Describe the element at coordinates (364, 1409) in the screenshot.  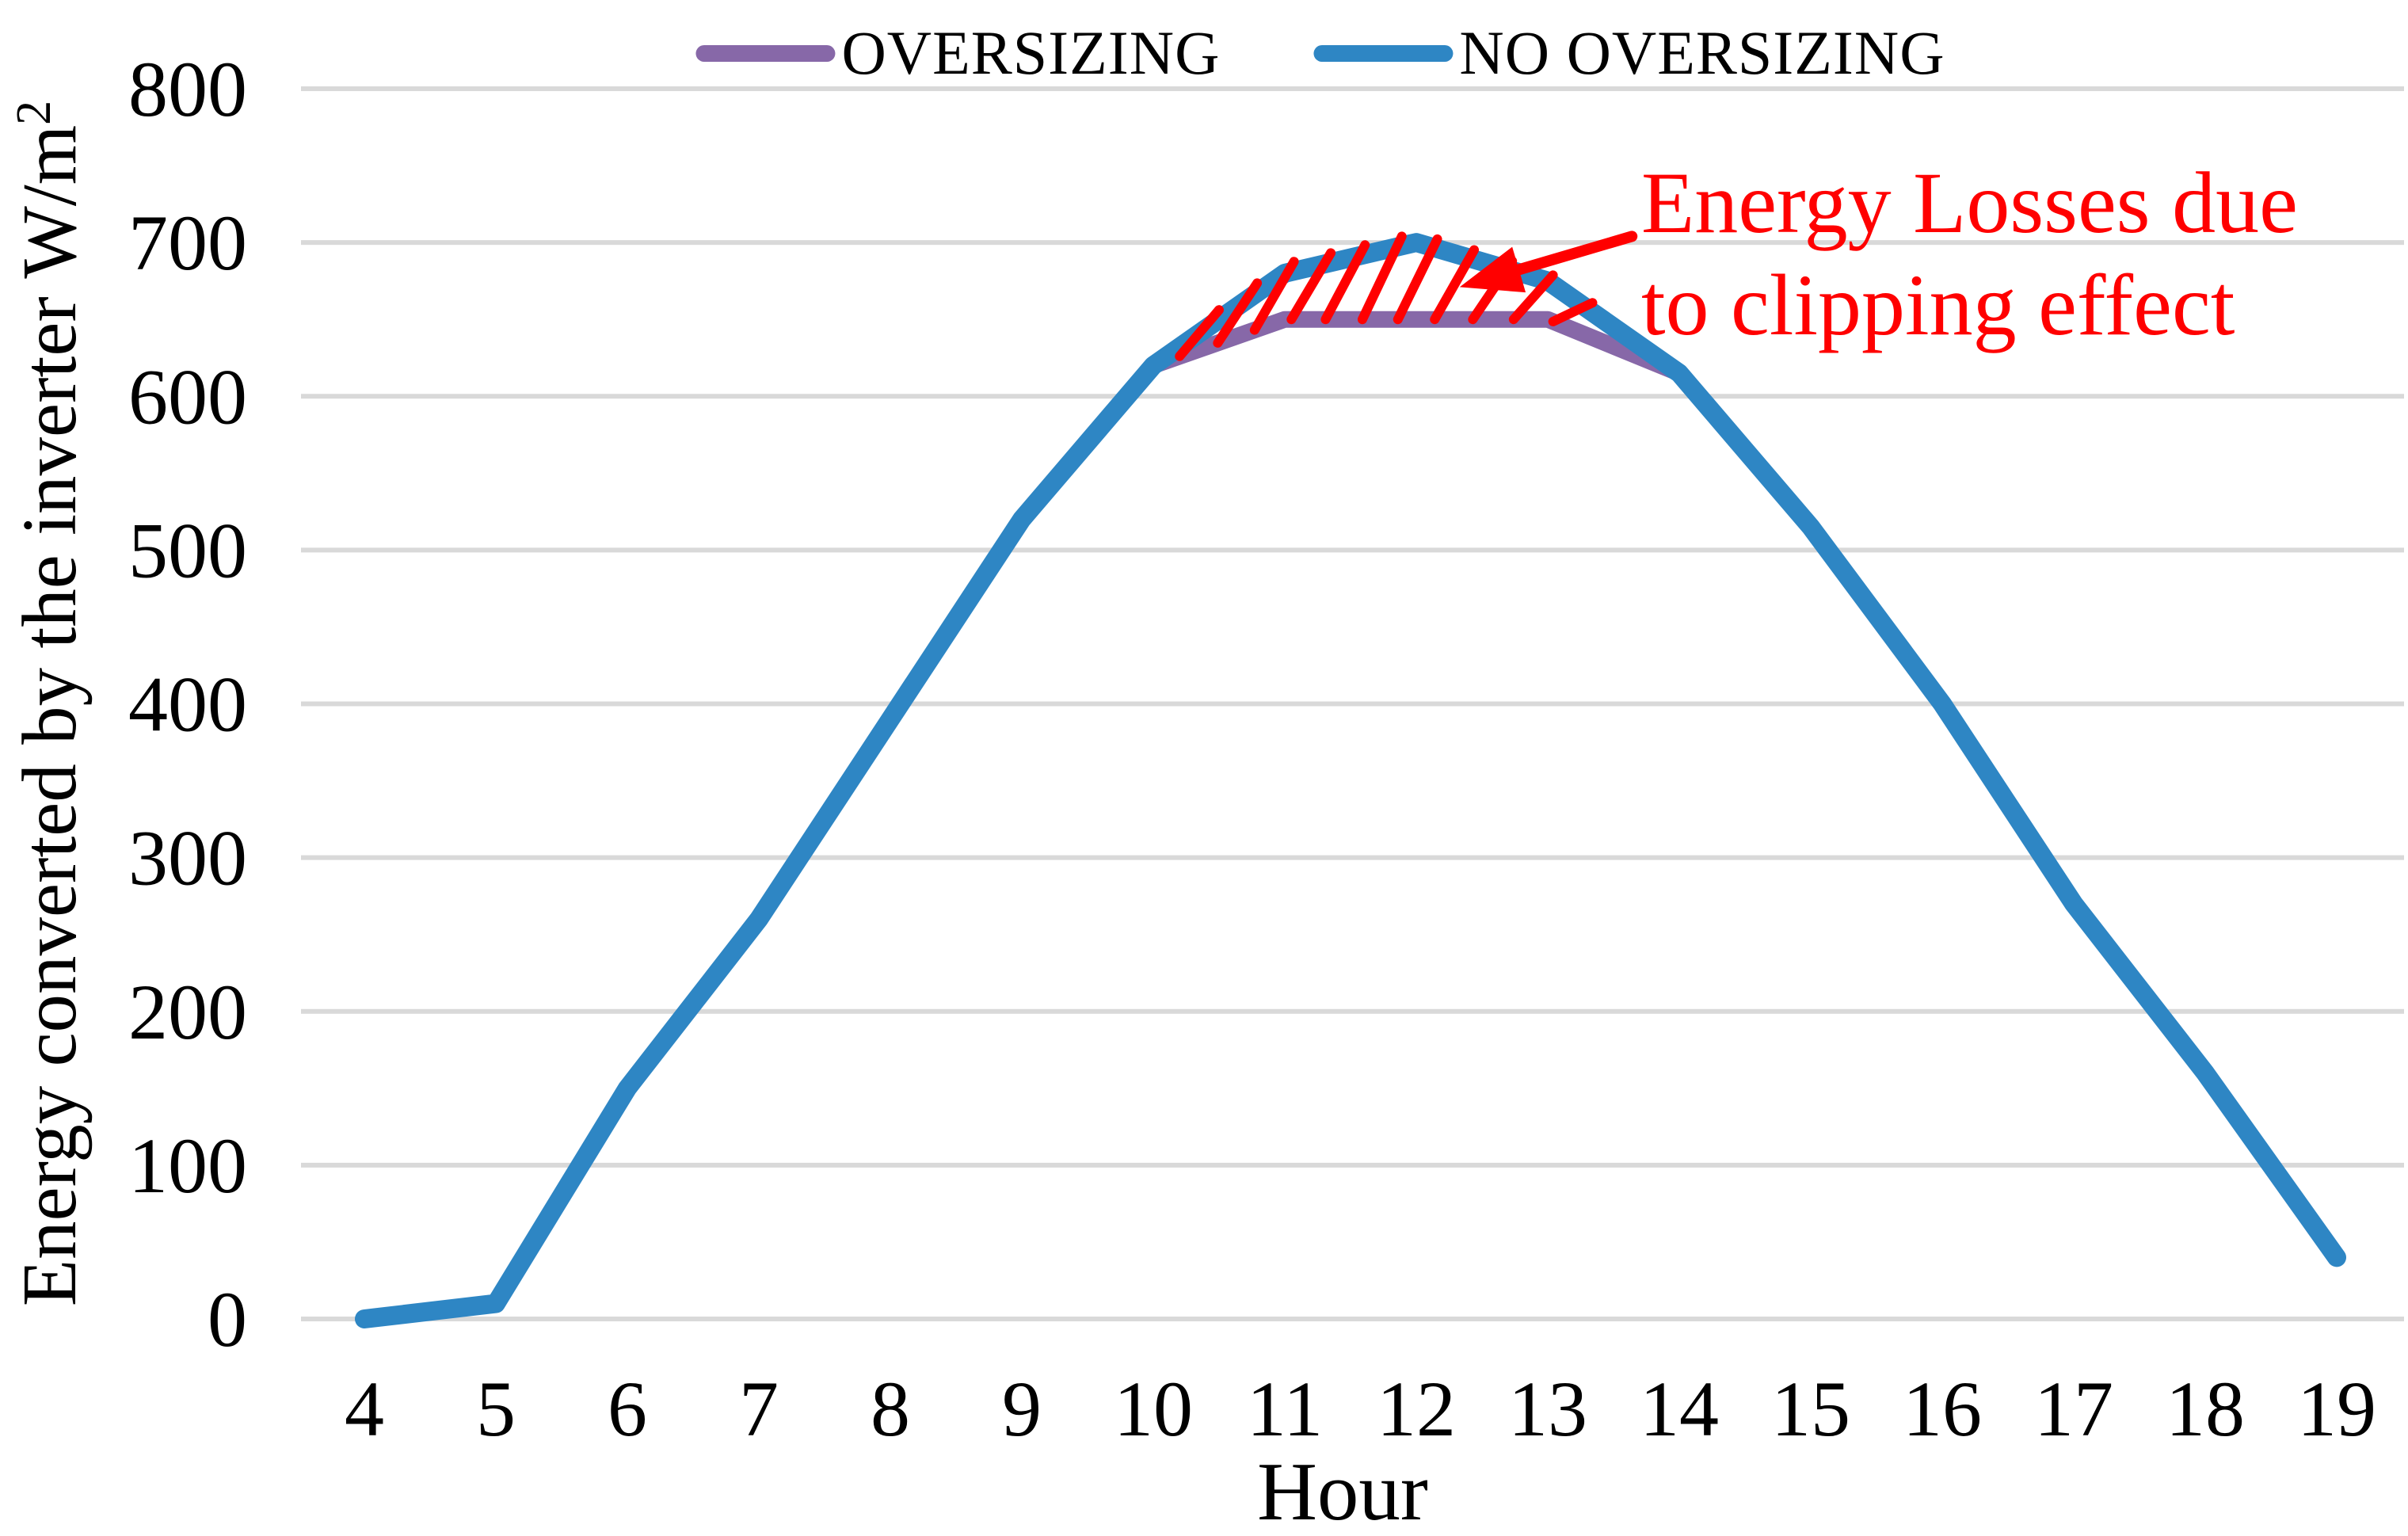
I see `x-tick-label: 4` at that location.